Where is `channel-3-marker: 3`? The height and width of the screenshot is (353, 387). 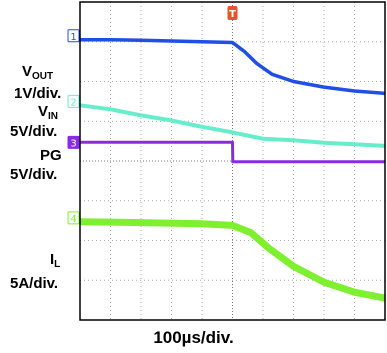 channel-3-marker: 3 is located at coordinates (73, 142).